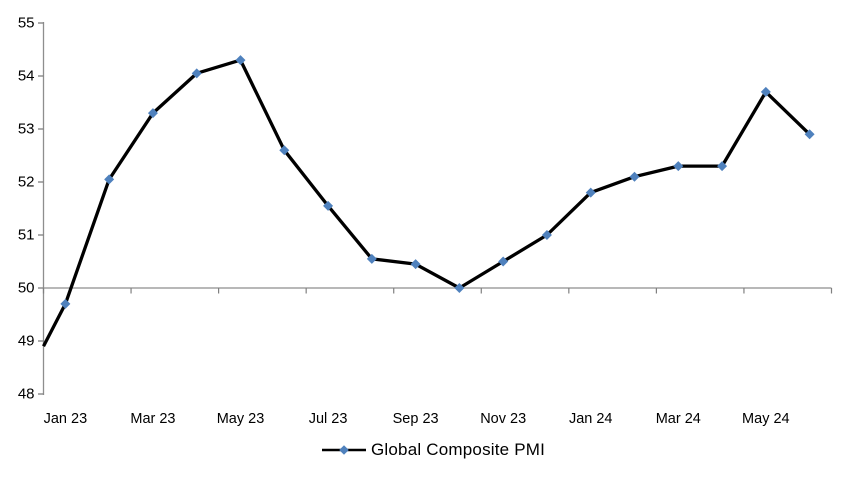  Describe the element at coordinates (416, 419) in the screenshot. I see `x-axis-label: Sep 23` at that location.